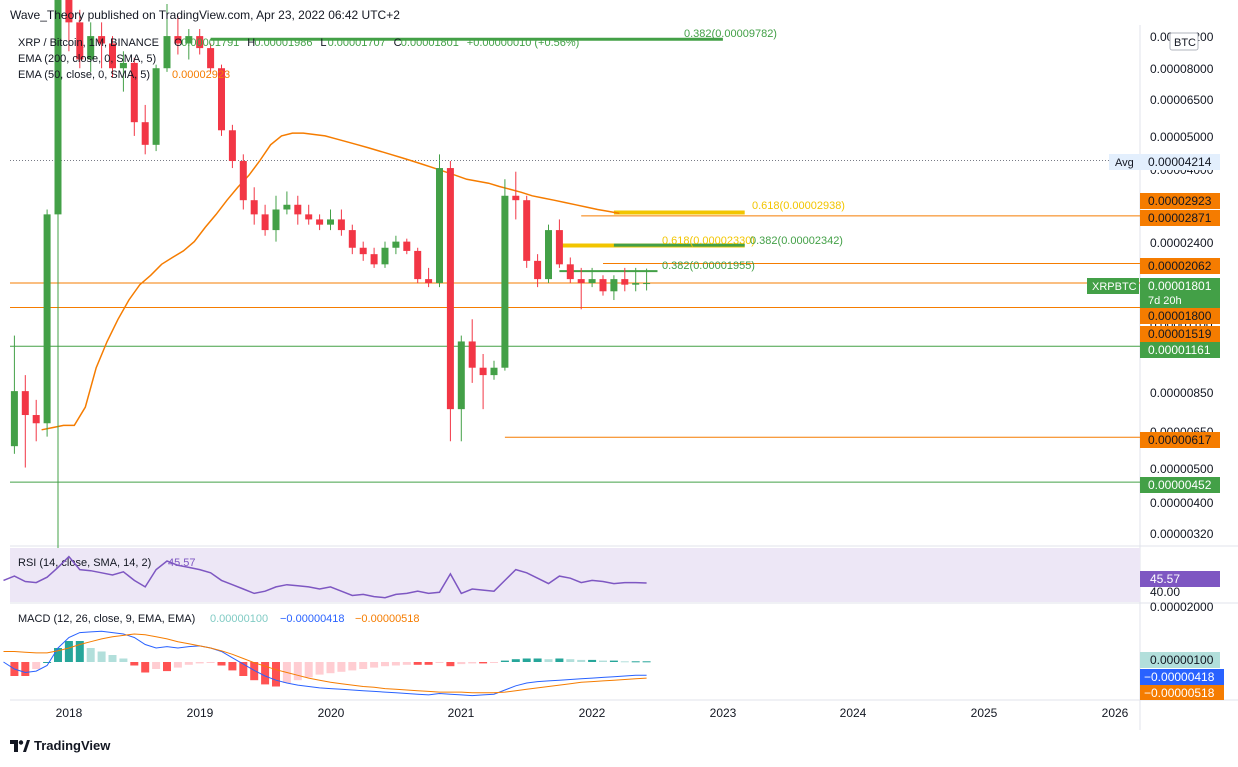 Image resolution: width=1238 pixels, height=767 pixels. I want to click on macd-signal-tag-text: −0.00000518, so click(1179, 693).